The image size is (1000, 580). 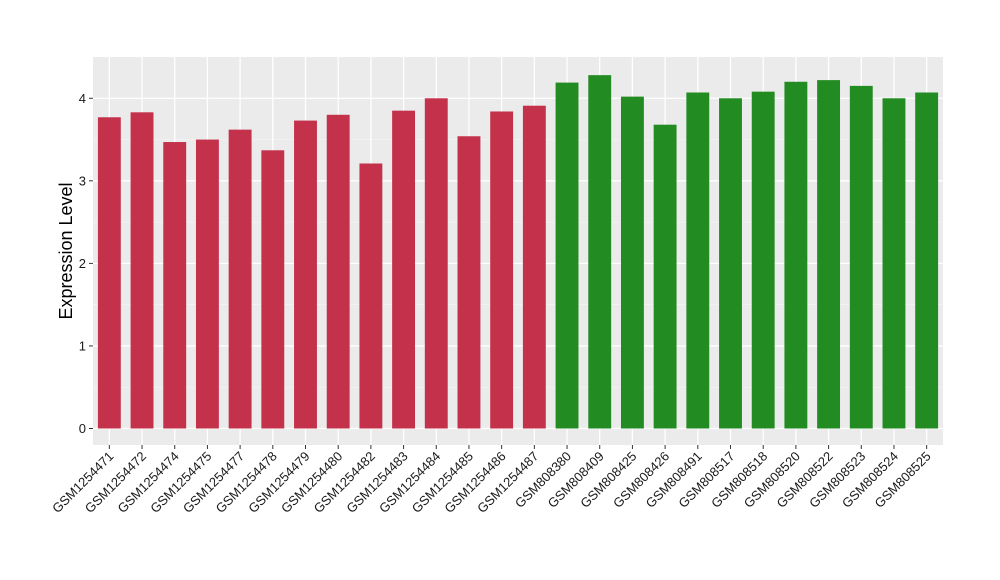 I want to click on bar-GSM808523, so click(x=861, y=257).